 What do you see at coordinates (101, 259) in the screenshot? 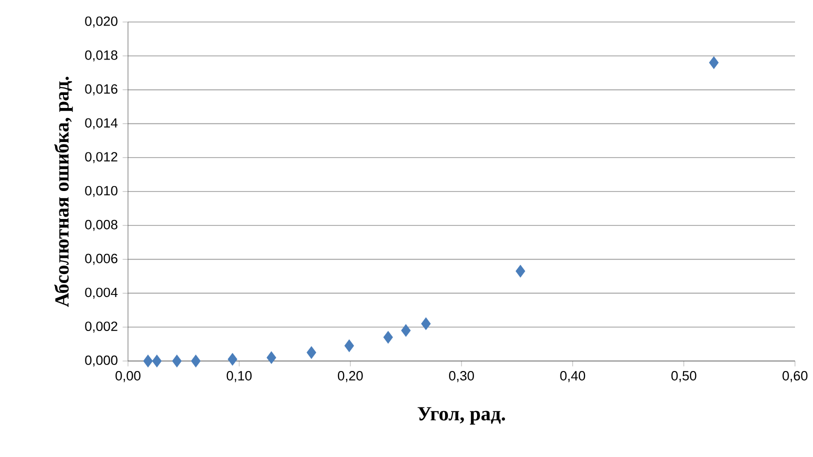
I see `y-tick-label: 0,006` at bounding box center [101, 259].